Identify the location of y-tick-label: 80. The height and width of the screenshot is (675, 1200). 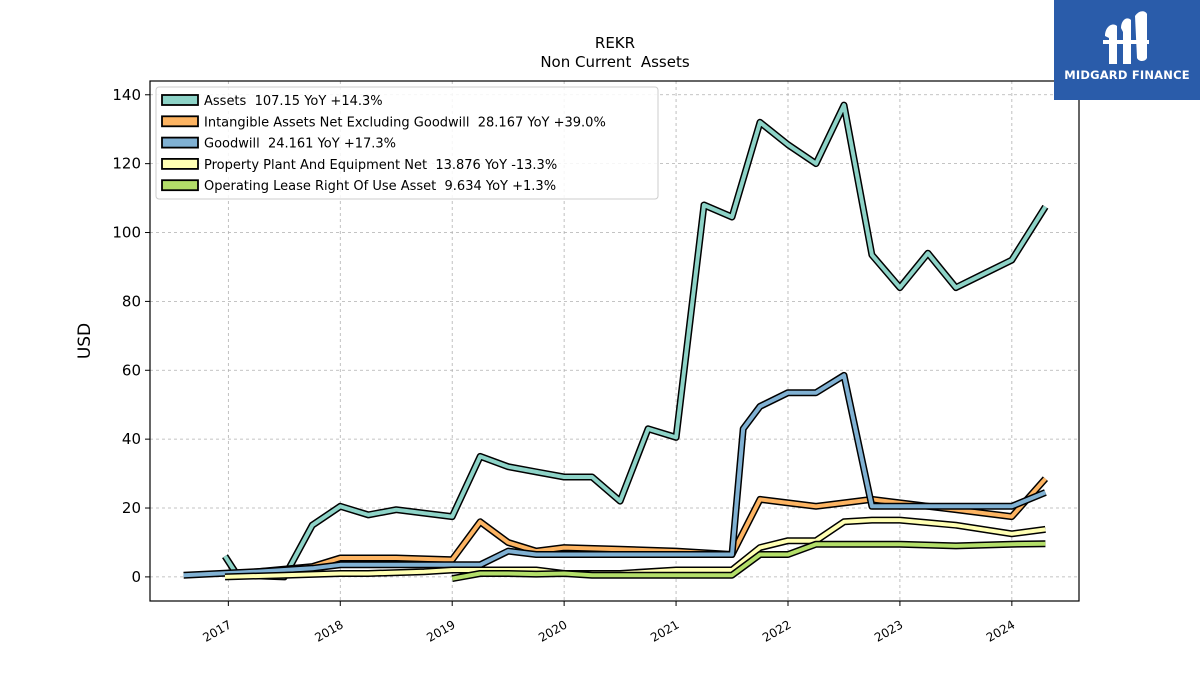
(131, 301).